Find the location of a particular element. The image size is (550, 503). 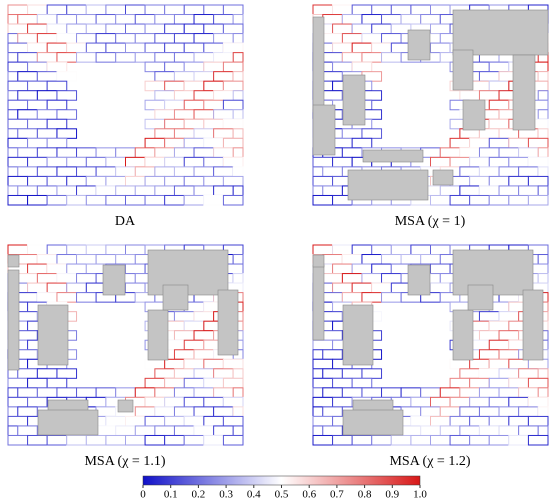

colorbar-tick-label: 0.8 is located at coordinates (365, 495).